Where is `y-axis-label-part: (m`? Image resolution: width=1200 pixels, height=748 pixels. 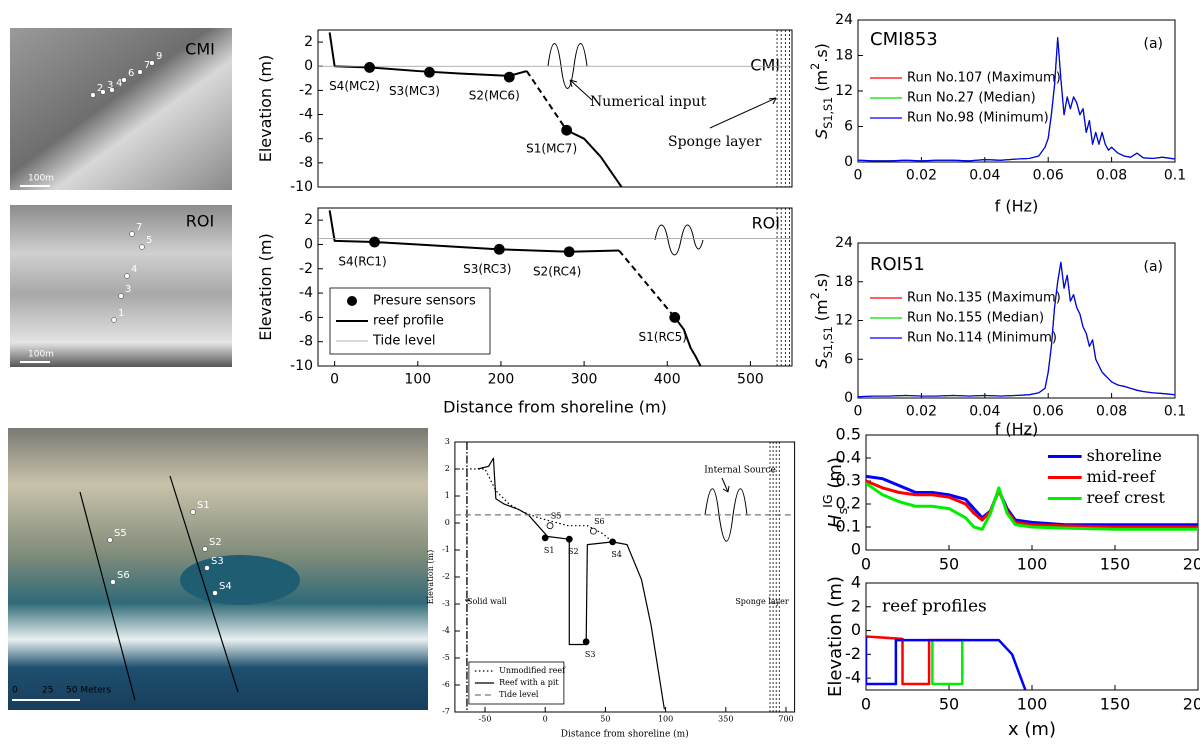
y-axis-label-part: (m is located at coordinates (821, 312).